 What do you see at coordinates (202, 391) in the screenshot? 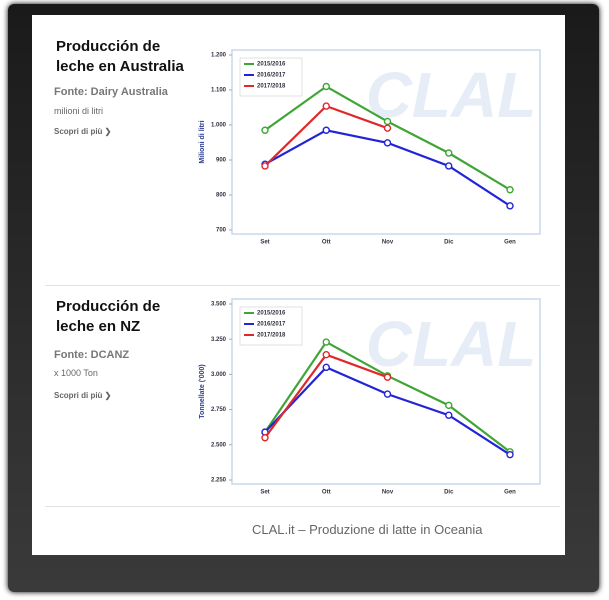
I see `y-axis-label: Tonnellate ('000)` at bounding box center [202, 391].